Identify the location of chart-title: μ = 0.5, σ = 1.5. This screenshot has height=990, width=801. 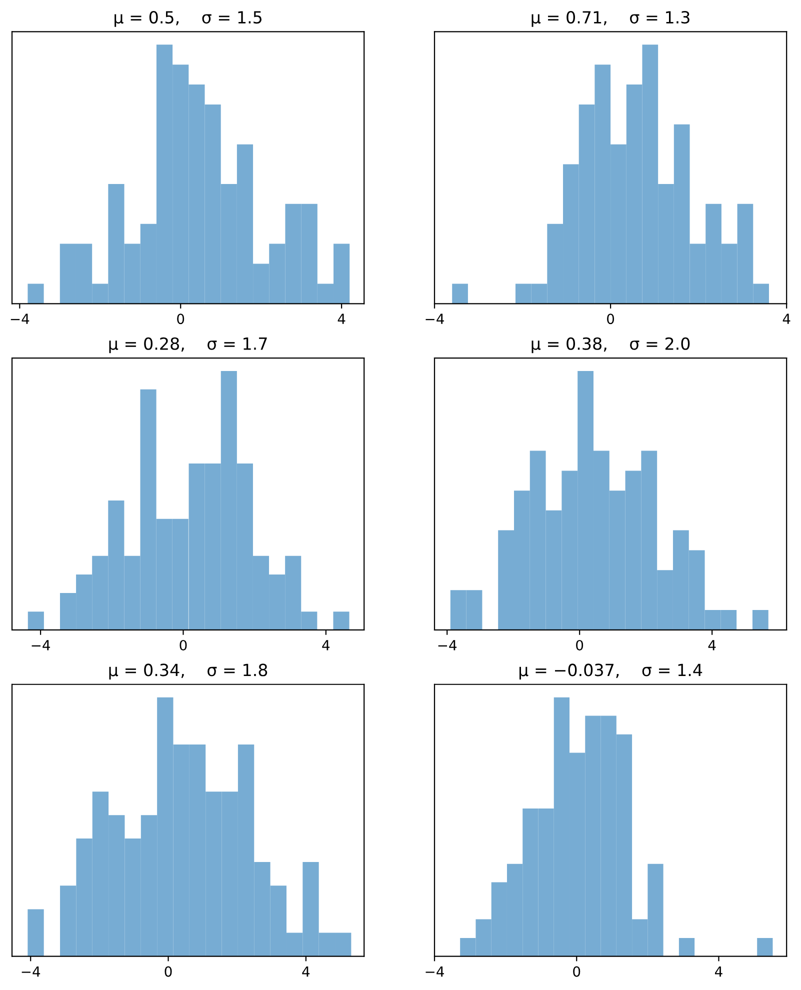
(188, 18).